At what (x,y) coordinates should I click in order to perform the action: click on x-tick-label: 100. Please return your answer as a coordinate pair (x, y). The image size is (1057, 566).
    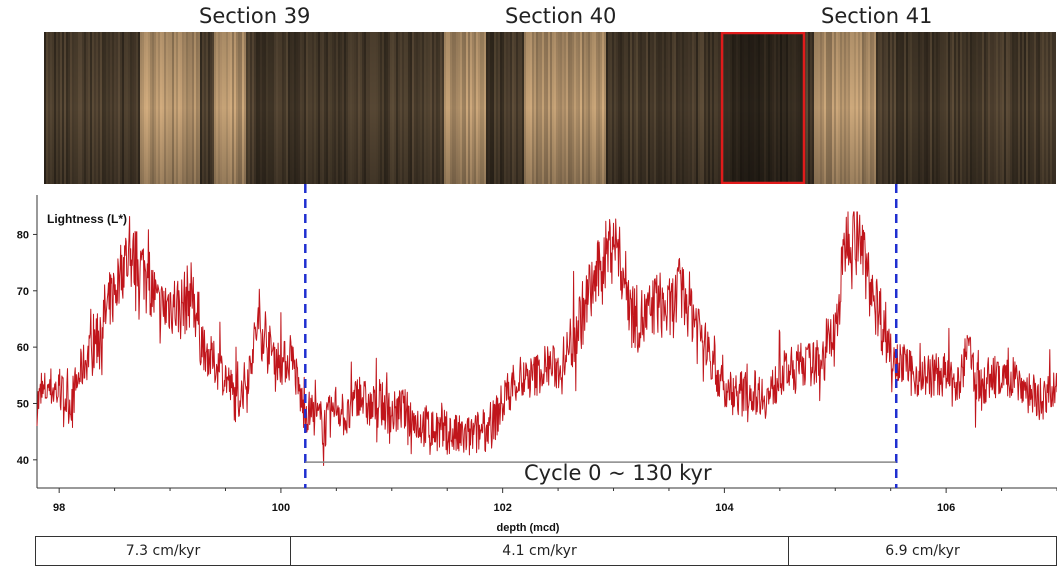
    Looking at the image, I should click on (281, 508).